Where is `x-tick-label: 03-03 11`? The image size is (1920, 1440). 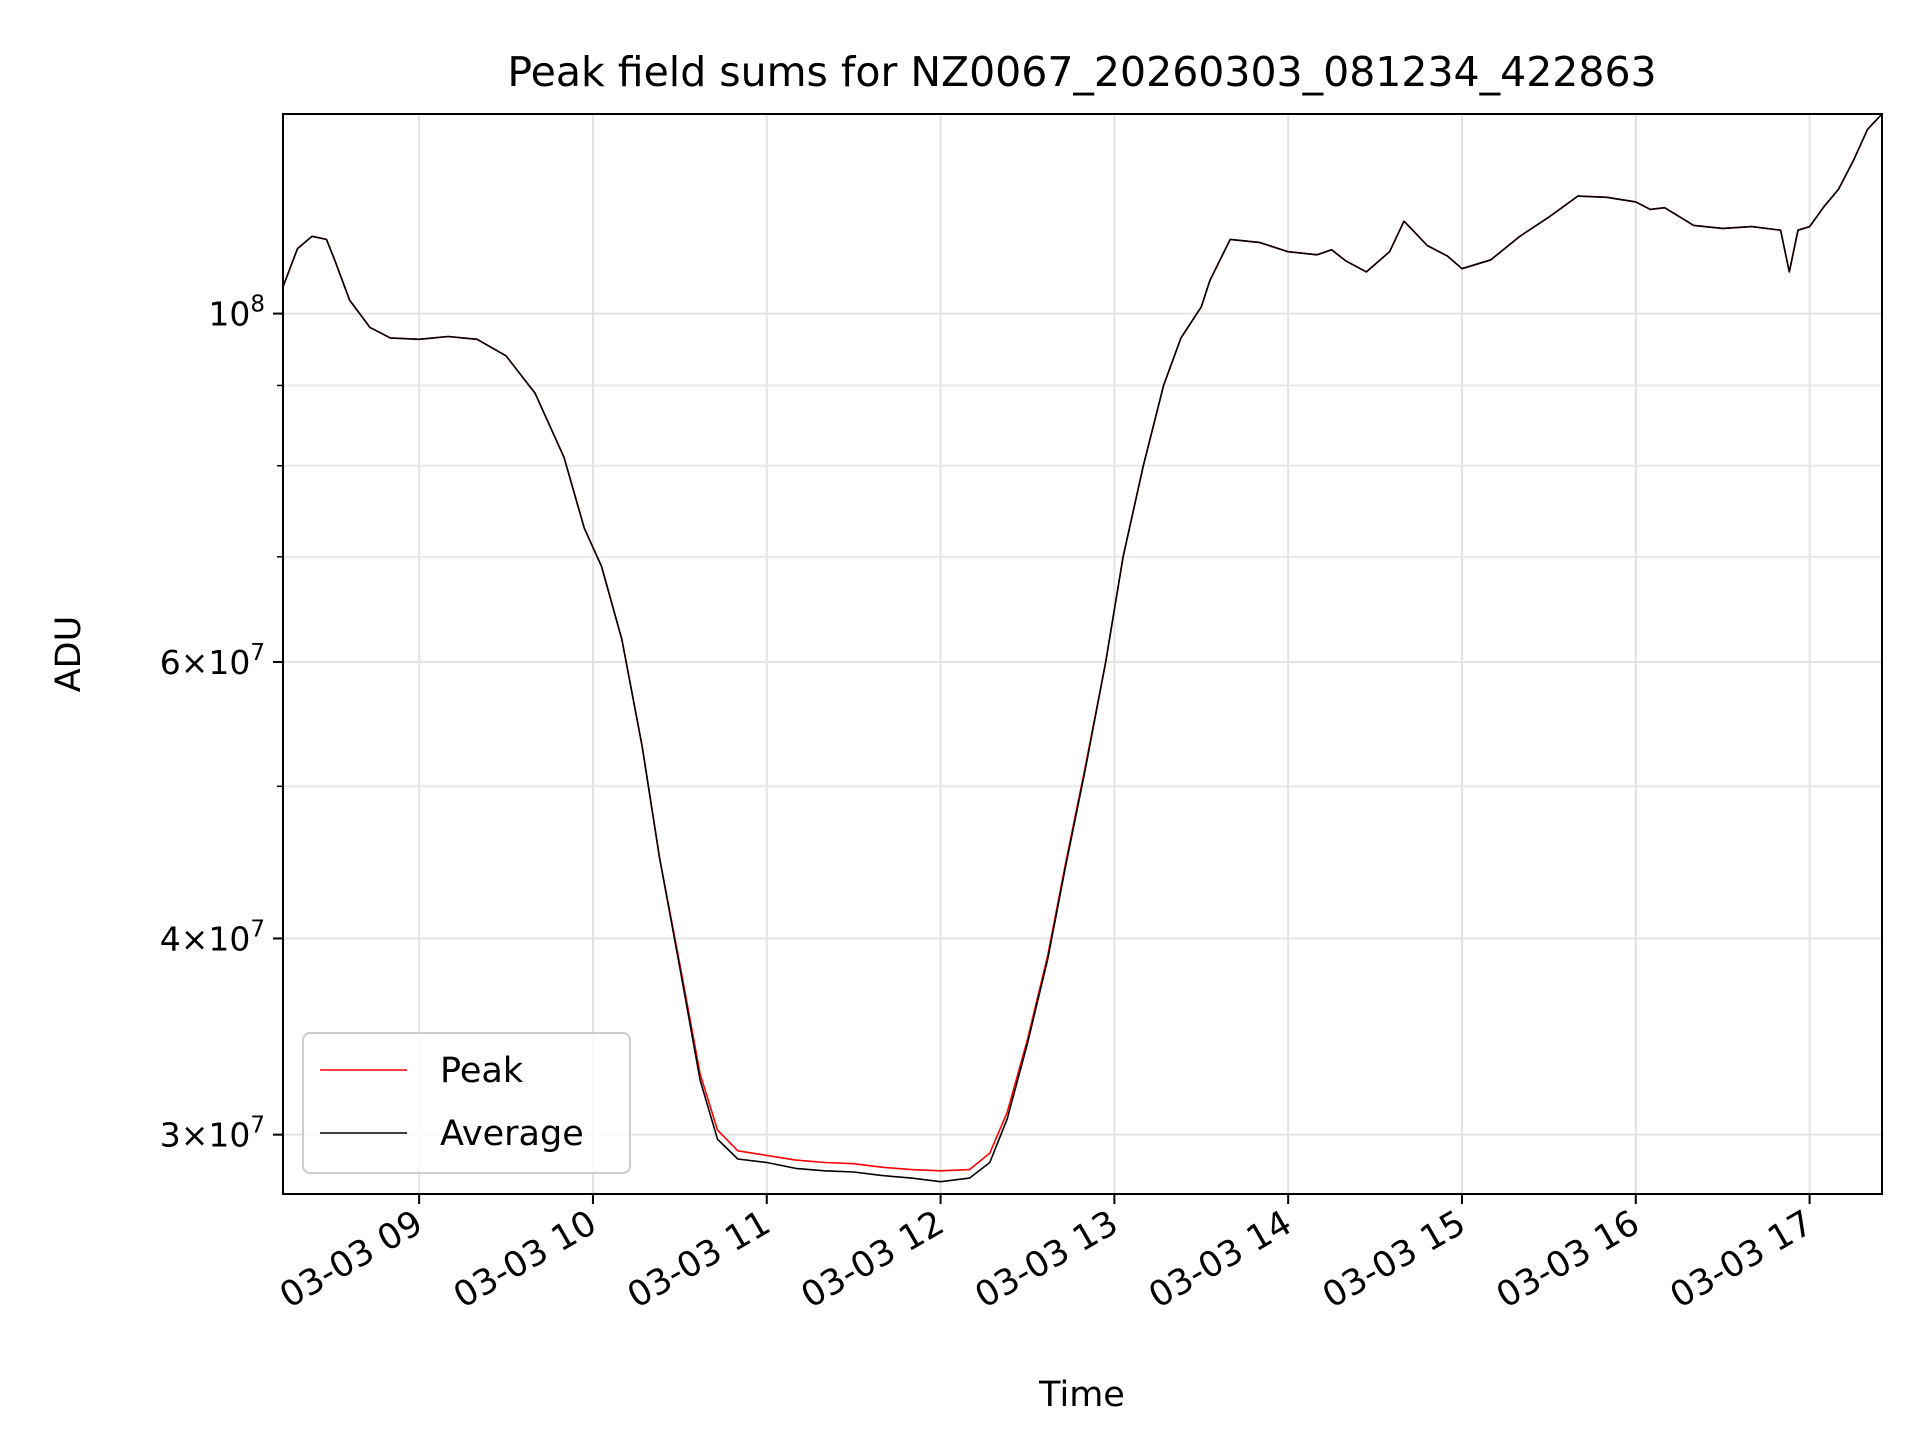 x-tick-label: 03-03 11 is located at coordinates (699, 1259).